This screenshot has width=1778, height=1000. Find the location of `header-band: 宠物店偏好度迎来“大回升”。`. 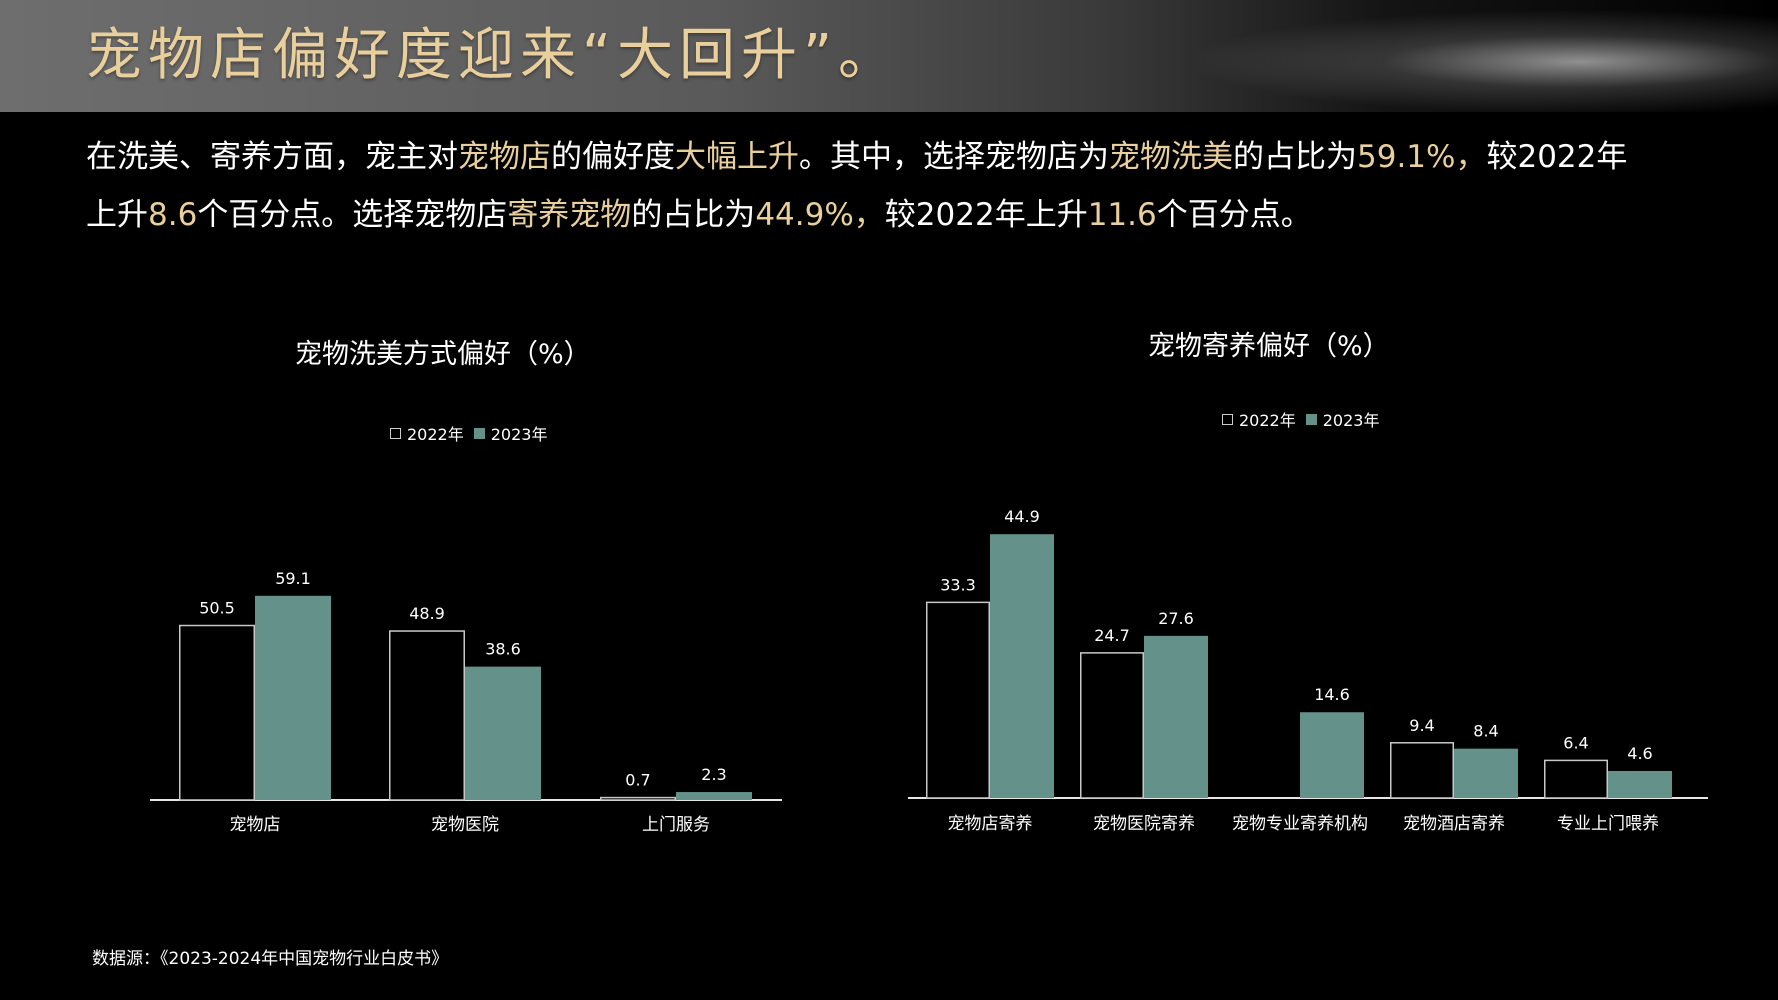

header-band: 宠物店偏好度迎来“大回升”。 is located at coordinates (889, 56).